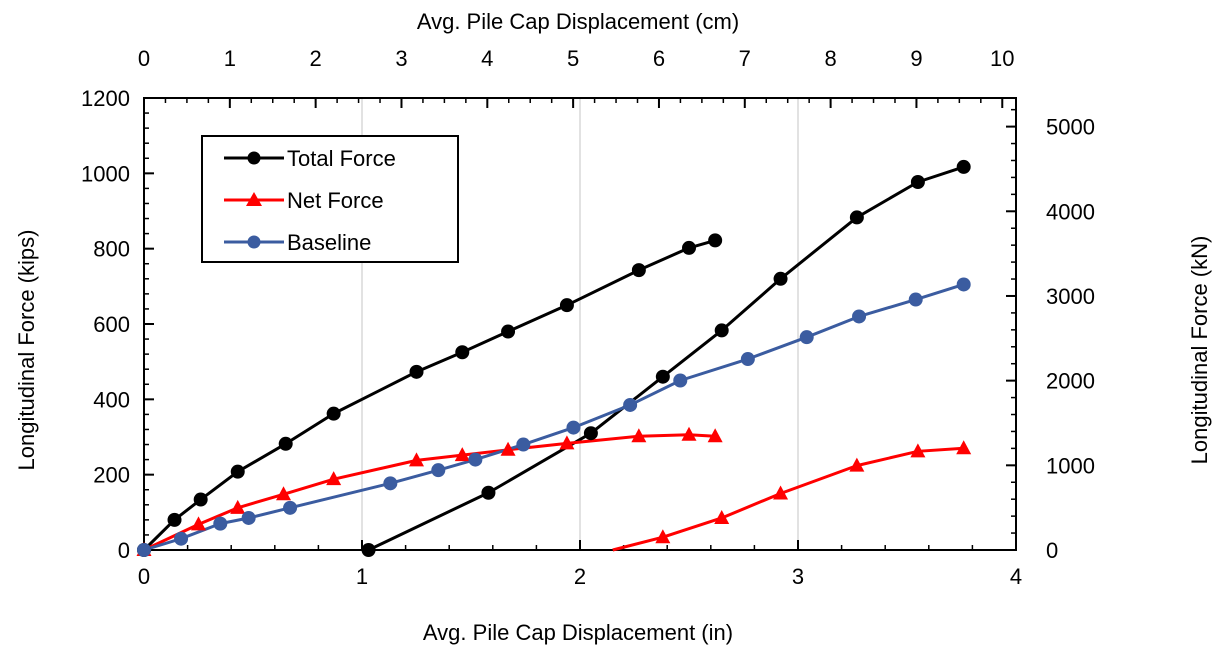  Describe the element at coordinates (230, 58) in the screenshot. I see `x2-tick-label: 1` at that location.